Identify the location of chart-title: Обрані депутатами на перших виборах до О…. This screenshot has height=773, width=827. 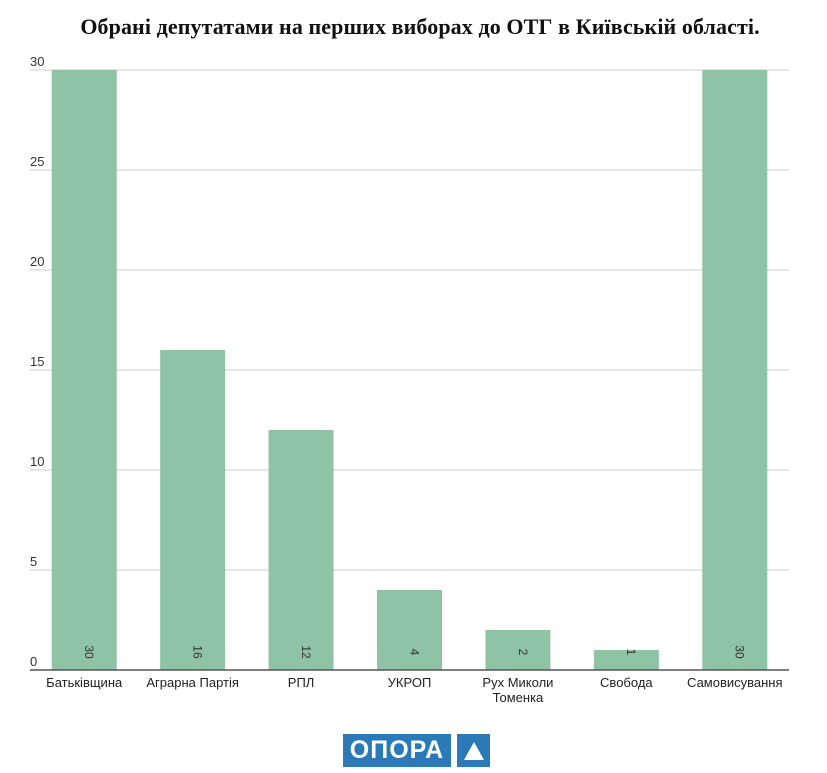
(420, 26).